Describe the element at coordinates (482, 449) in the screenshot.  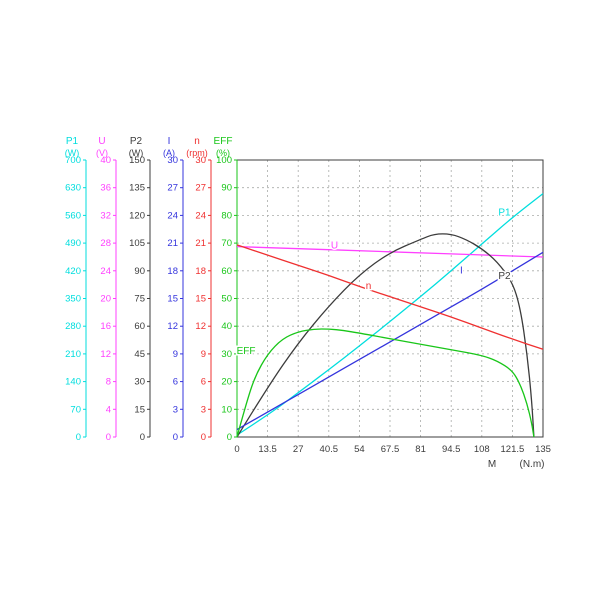
I see `x-tick-label: 108` at that location.